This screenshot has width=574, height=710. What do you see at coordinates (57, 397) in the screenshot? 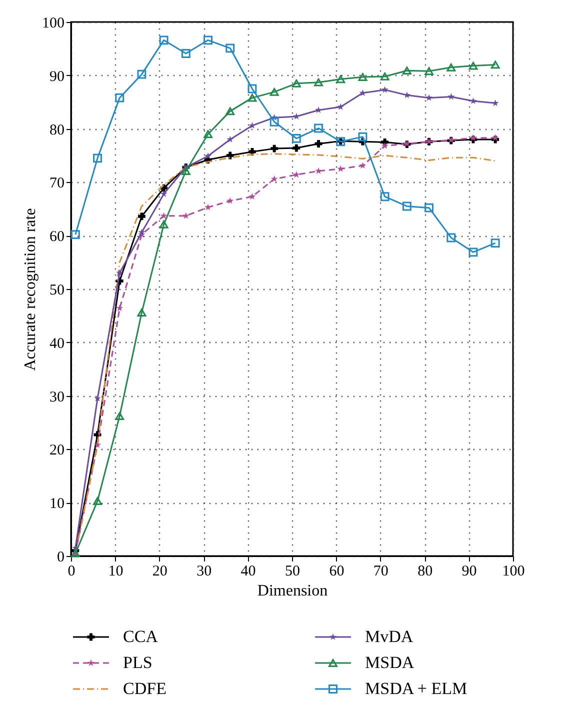
I see `y-tick-label: 30` at bounding box center [57, 397].